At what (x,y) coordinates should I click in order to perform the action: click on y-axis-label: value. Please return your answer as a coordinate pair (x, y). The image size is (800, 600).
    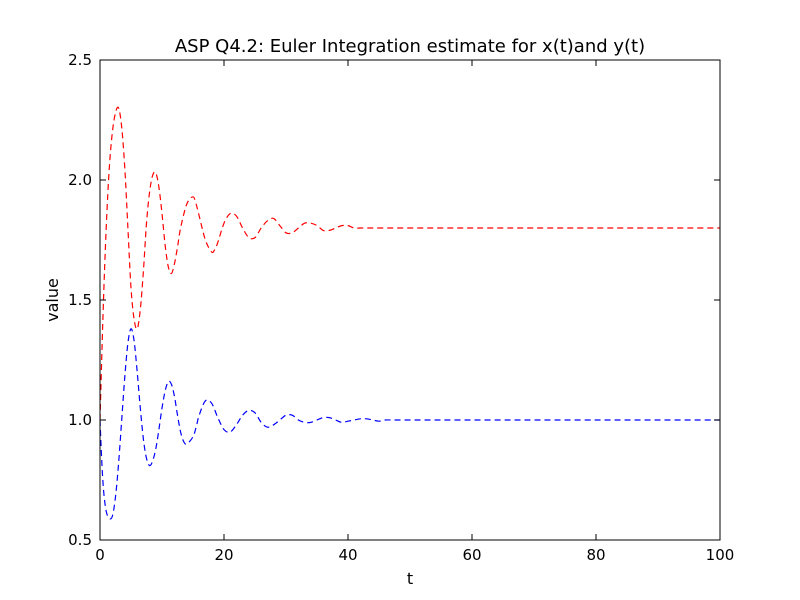
    Looking at the image, I should click on (52, 300).